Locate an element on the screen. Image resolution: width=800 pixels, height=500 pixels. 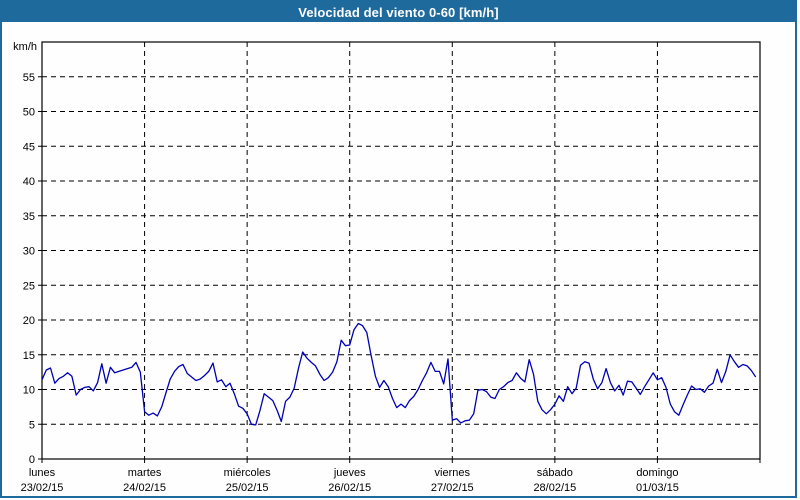
x-date-label: 01/03/15 is located at coordinates (657, 488).